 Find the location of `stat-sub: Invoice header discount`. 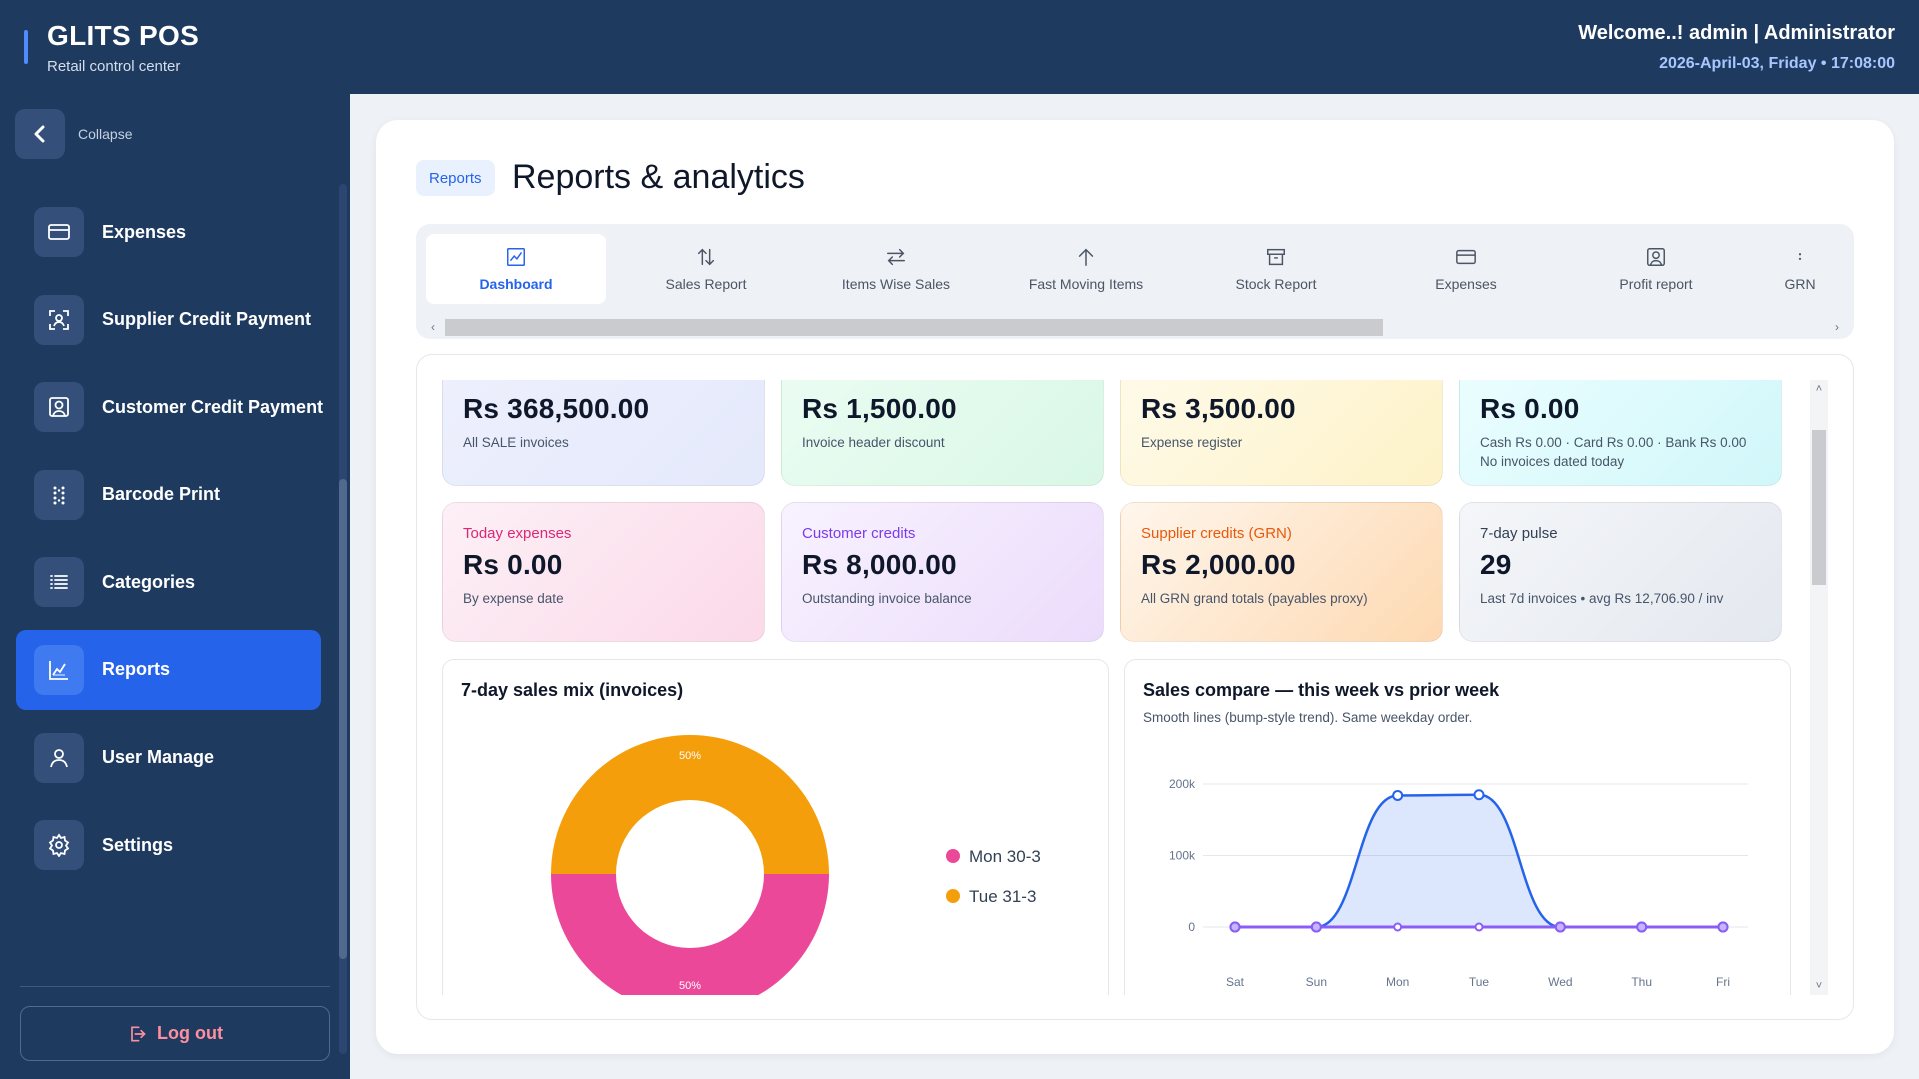

stat-sub: Invoice header discount is located at coordinates (873, 442).